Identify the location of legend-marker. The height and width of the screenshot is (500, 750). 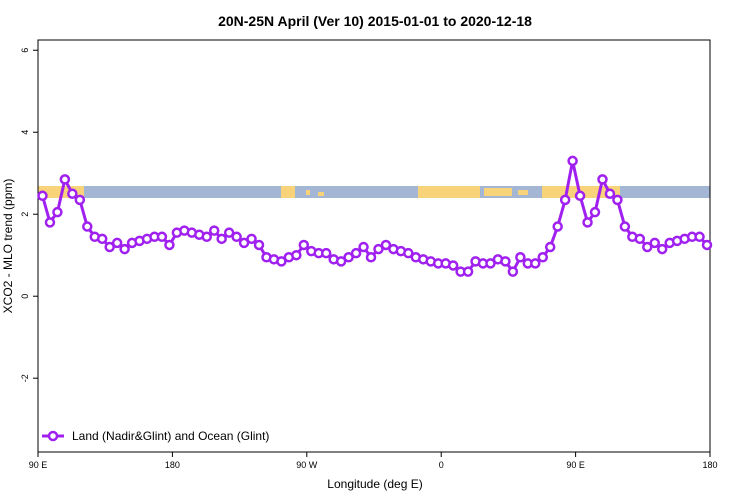
(53, 436).